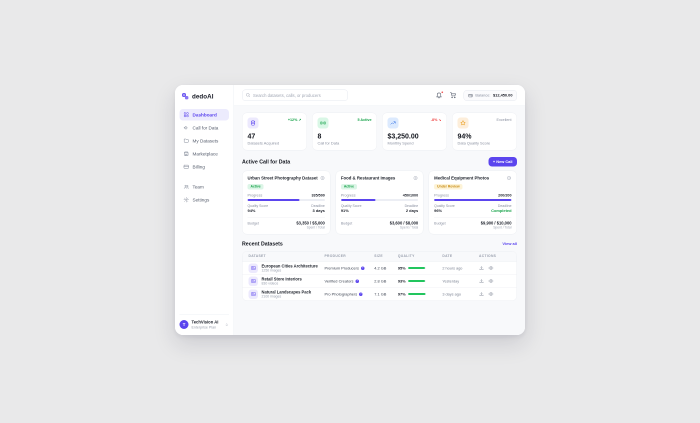  What do you see at coordinates (368, 178) in the screenshot?
I see `call-card-title: Food & Restaurant Images` at bounding box center [368, 178].